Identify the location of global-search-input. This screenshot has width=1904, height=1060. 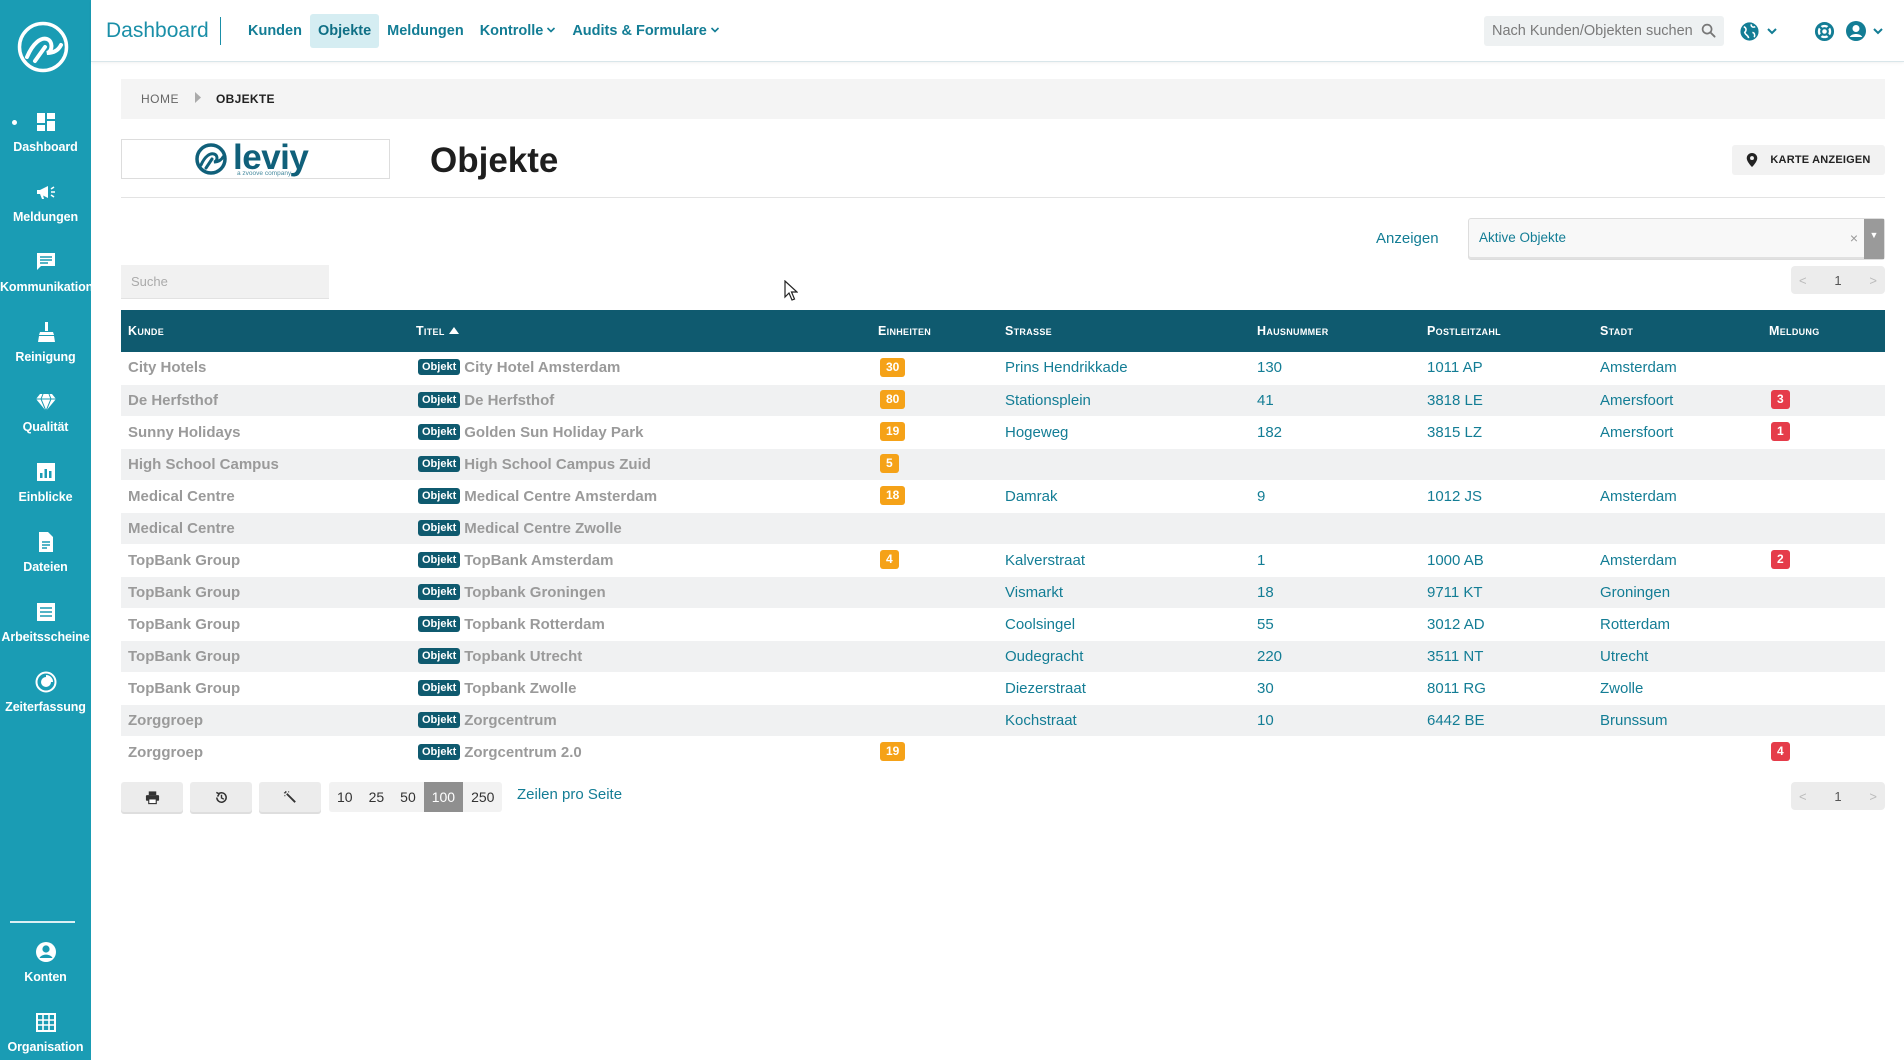
(1589, 31).